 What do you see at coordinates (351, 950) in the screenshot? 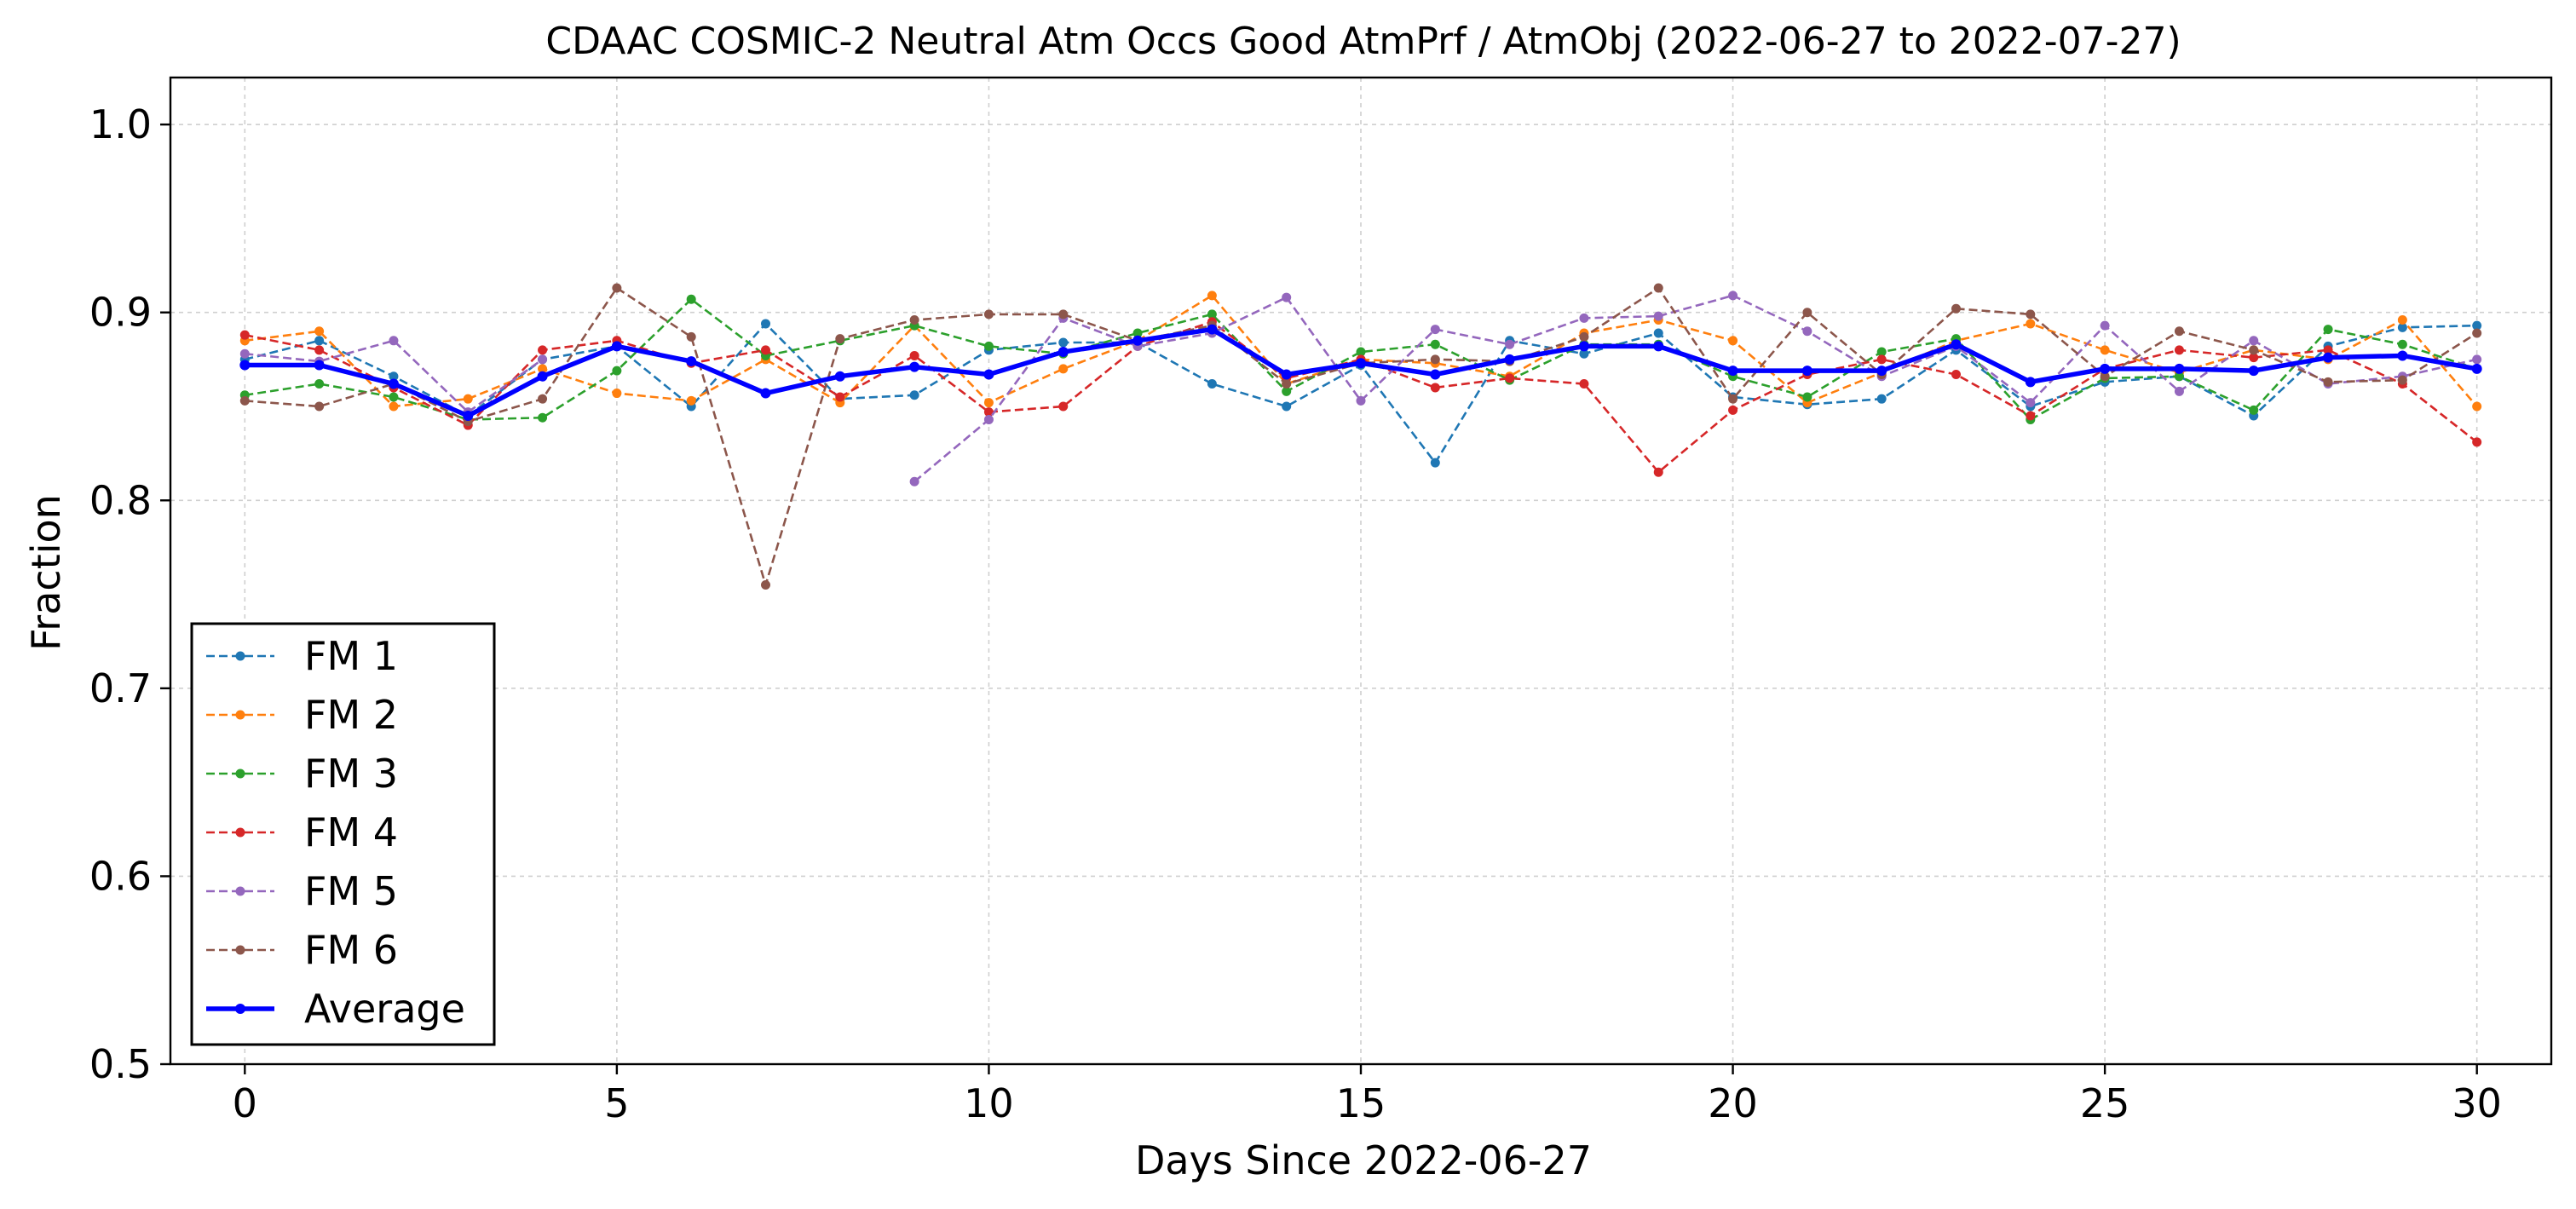
I see `legend-label: FM 6` at bounding box center [351, 950].